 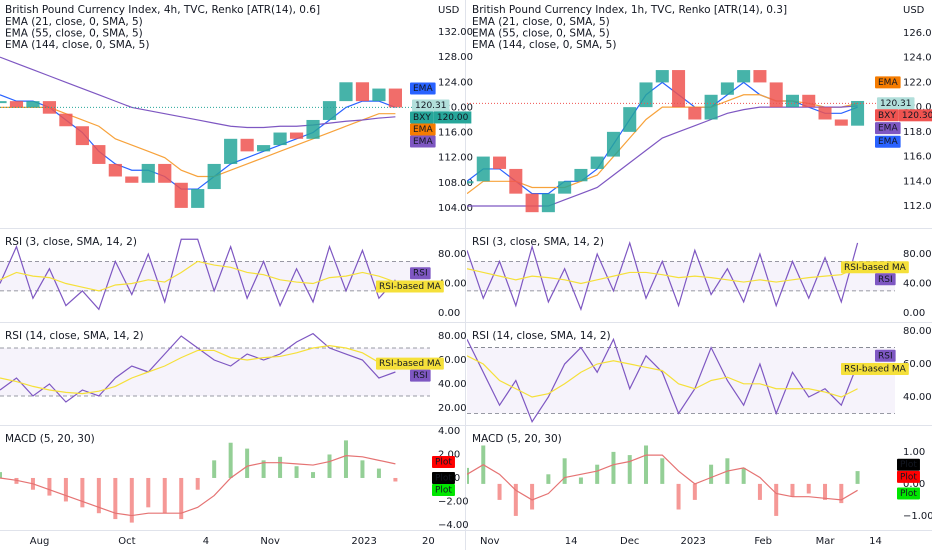 What do you see at coordinates (363, 541) in the screenshot?
I see `x-tick-label: 2023` at bounding box center [363, 541].